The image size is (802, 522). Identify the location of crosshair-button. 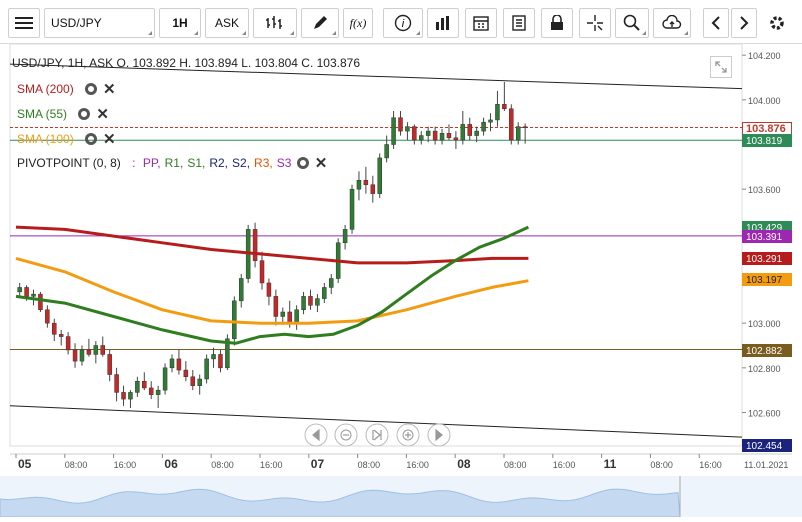
(595, 23).